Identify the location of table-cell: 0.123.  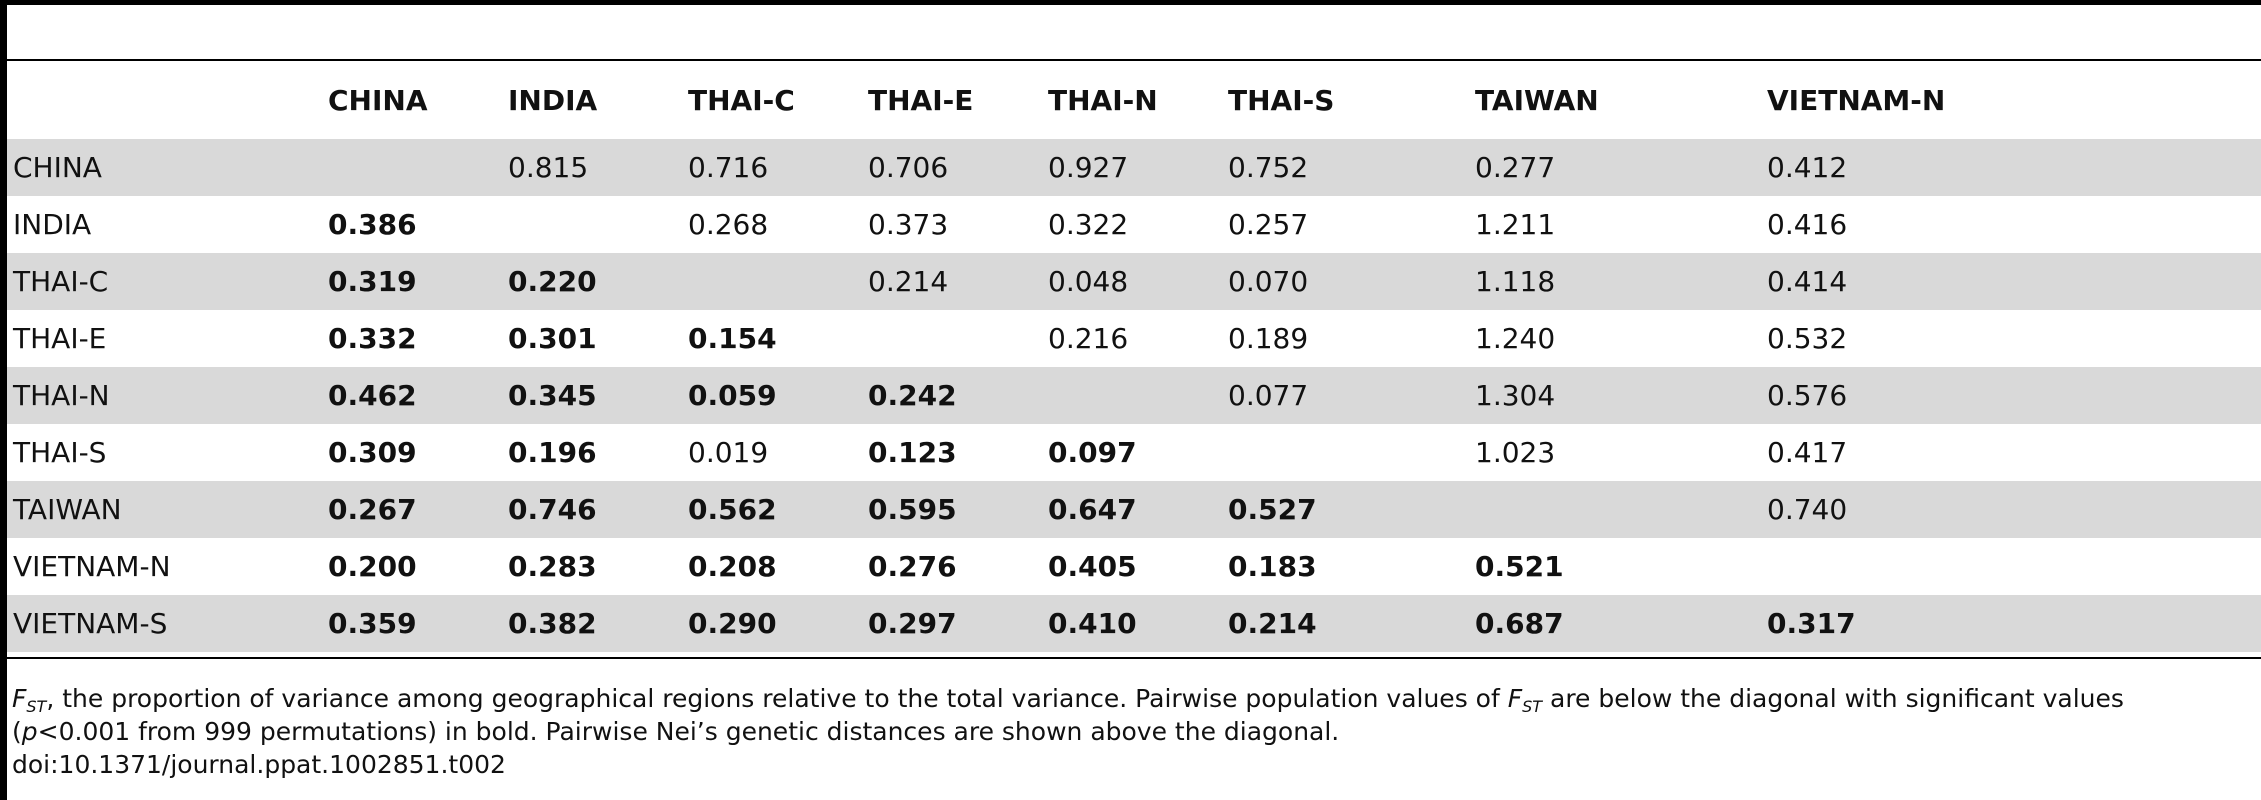
(912, 452).